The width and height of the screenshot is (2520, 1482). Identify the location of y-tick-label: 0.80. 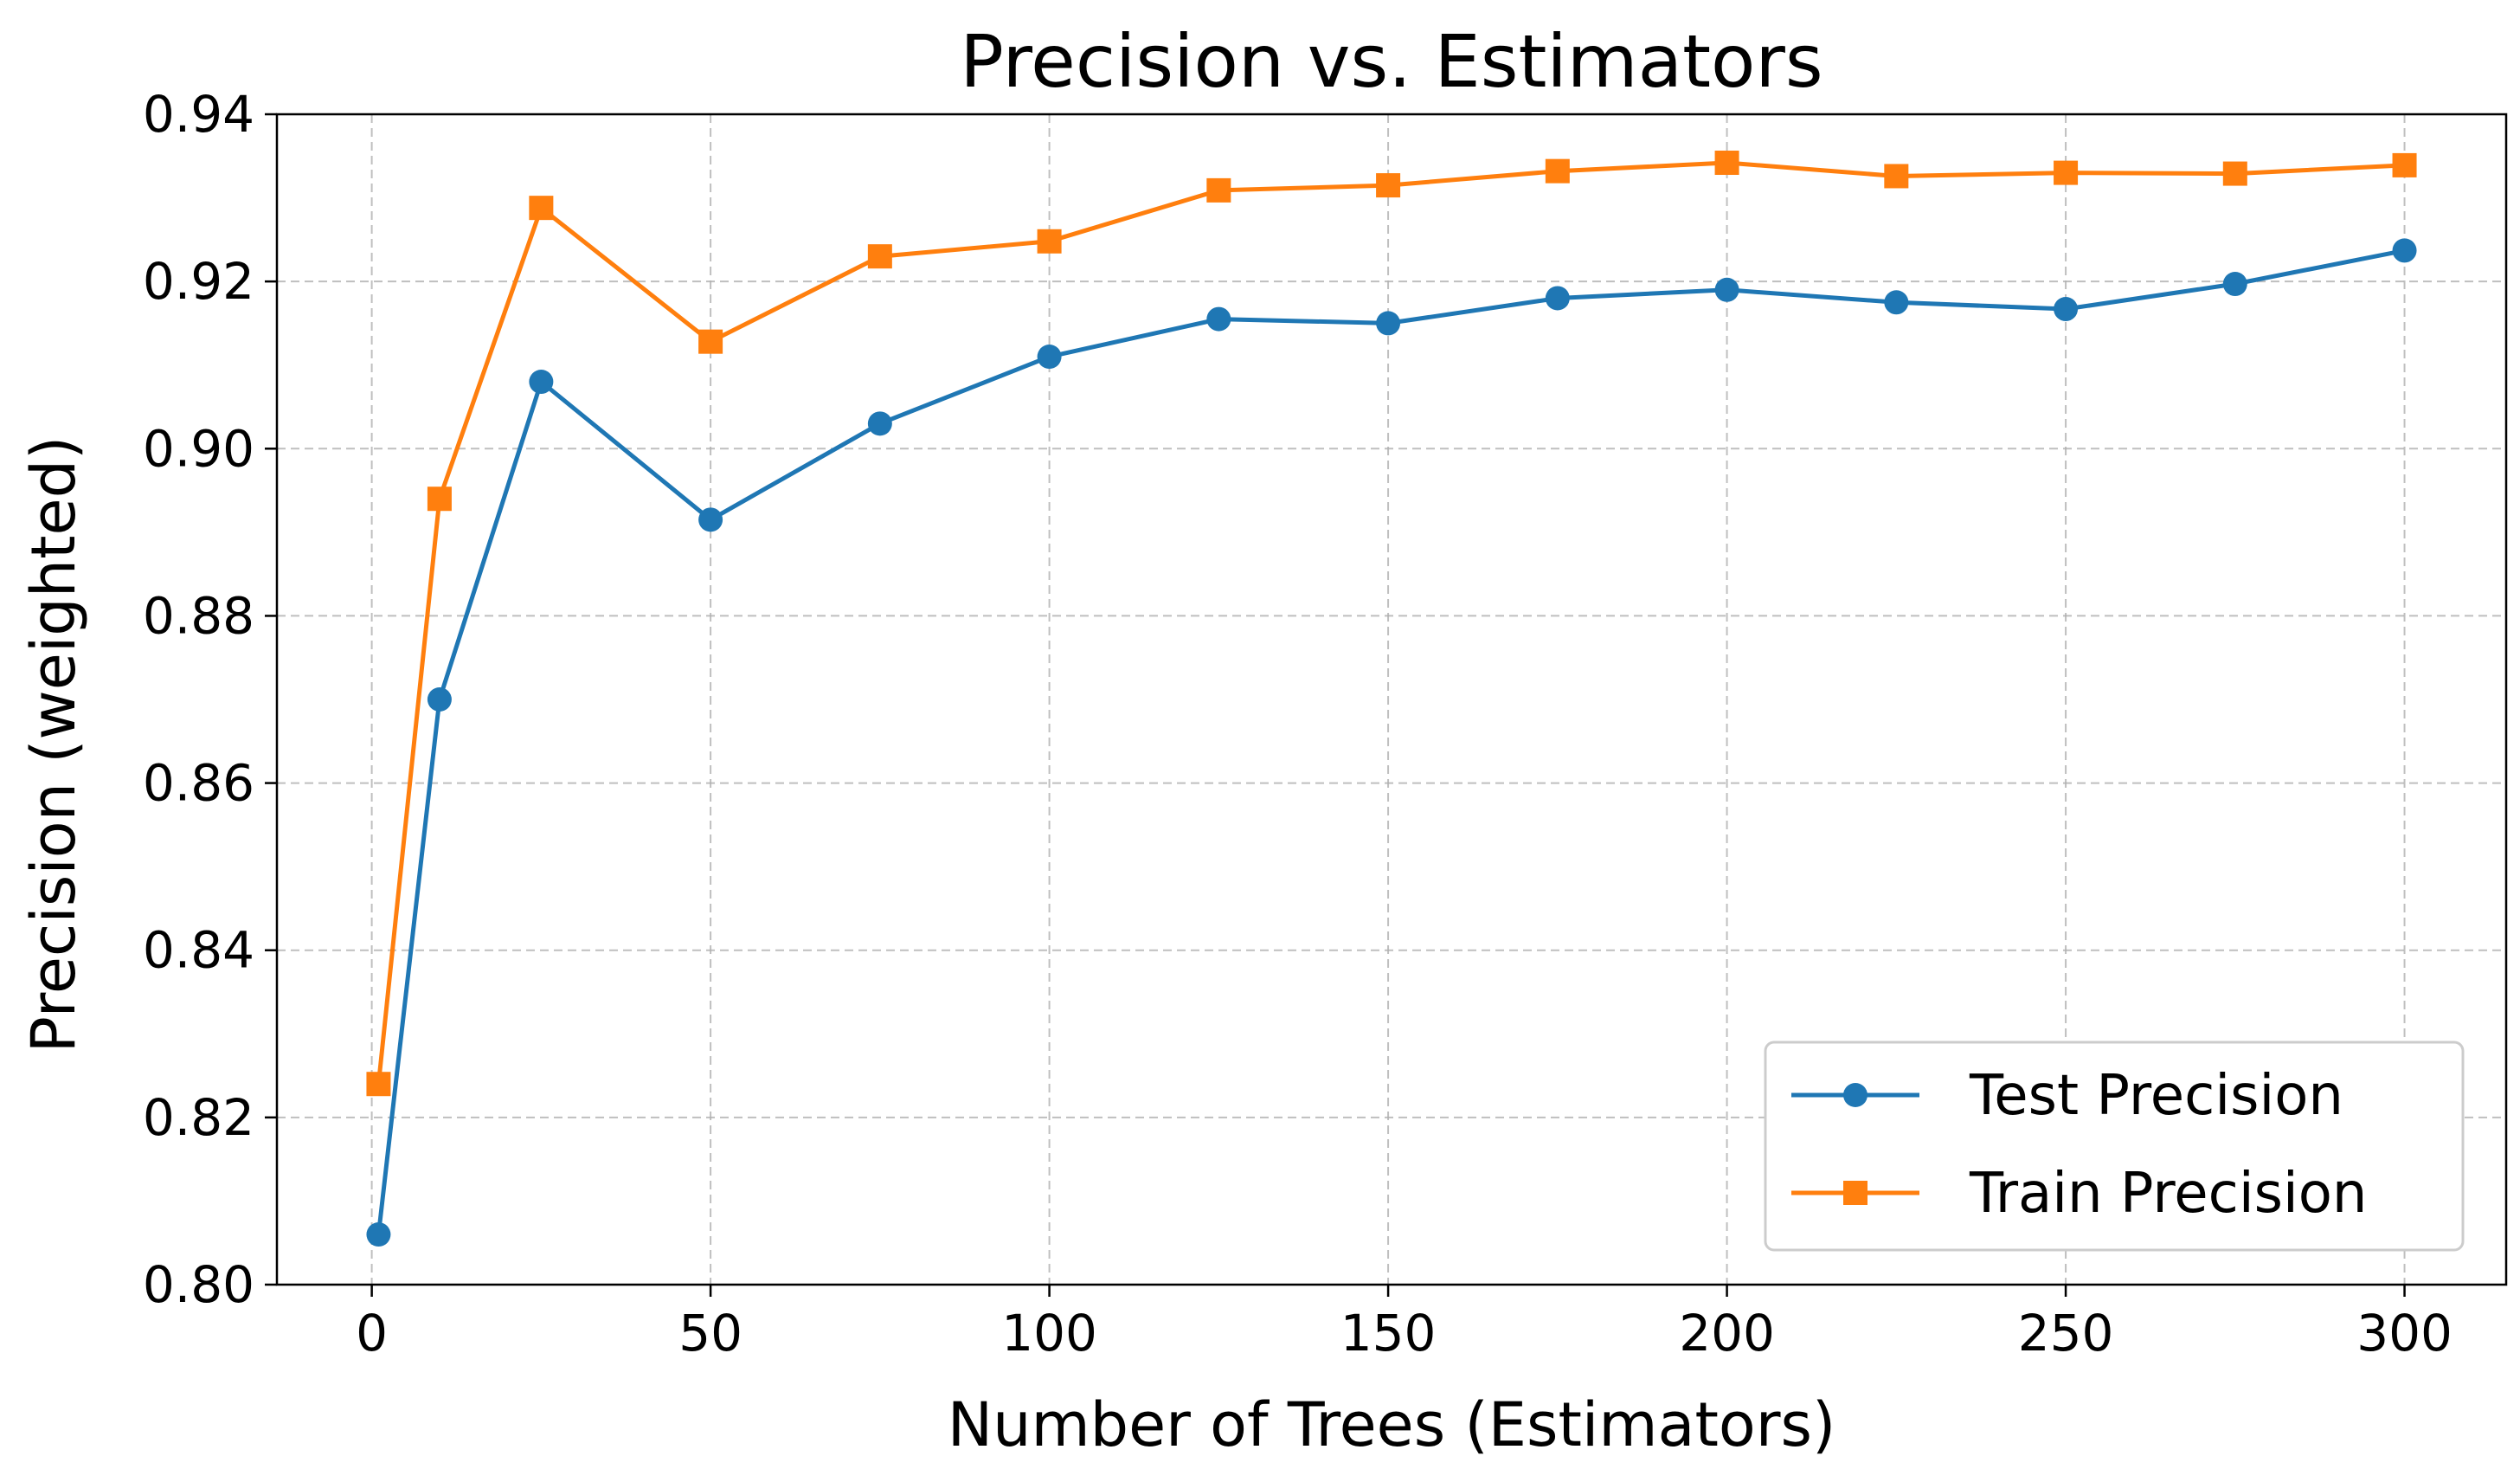
(198, 1284).